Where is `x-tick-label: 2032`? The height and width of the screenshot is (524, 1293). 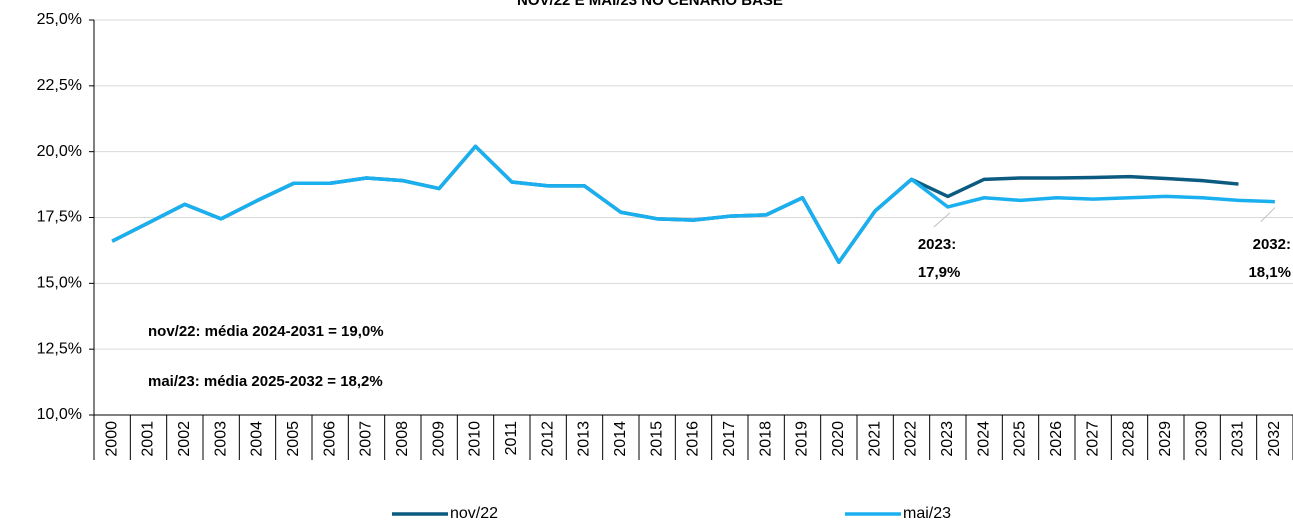
x-tick-label: 2032 is located at coordinates (1274, 439).